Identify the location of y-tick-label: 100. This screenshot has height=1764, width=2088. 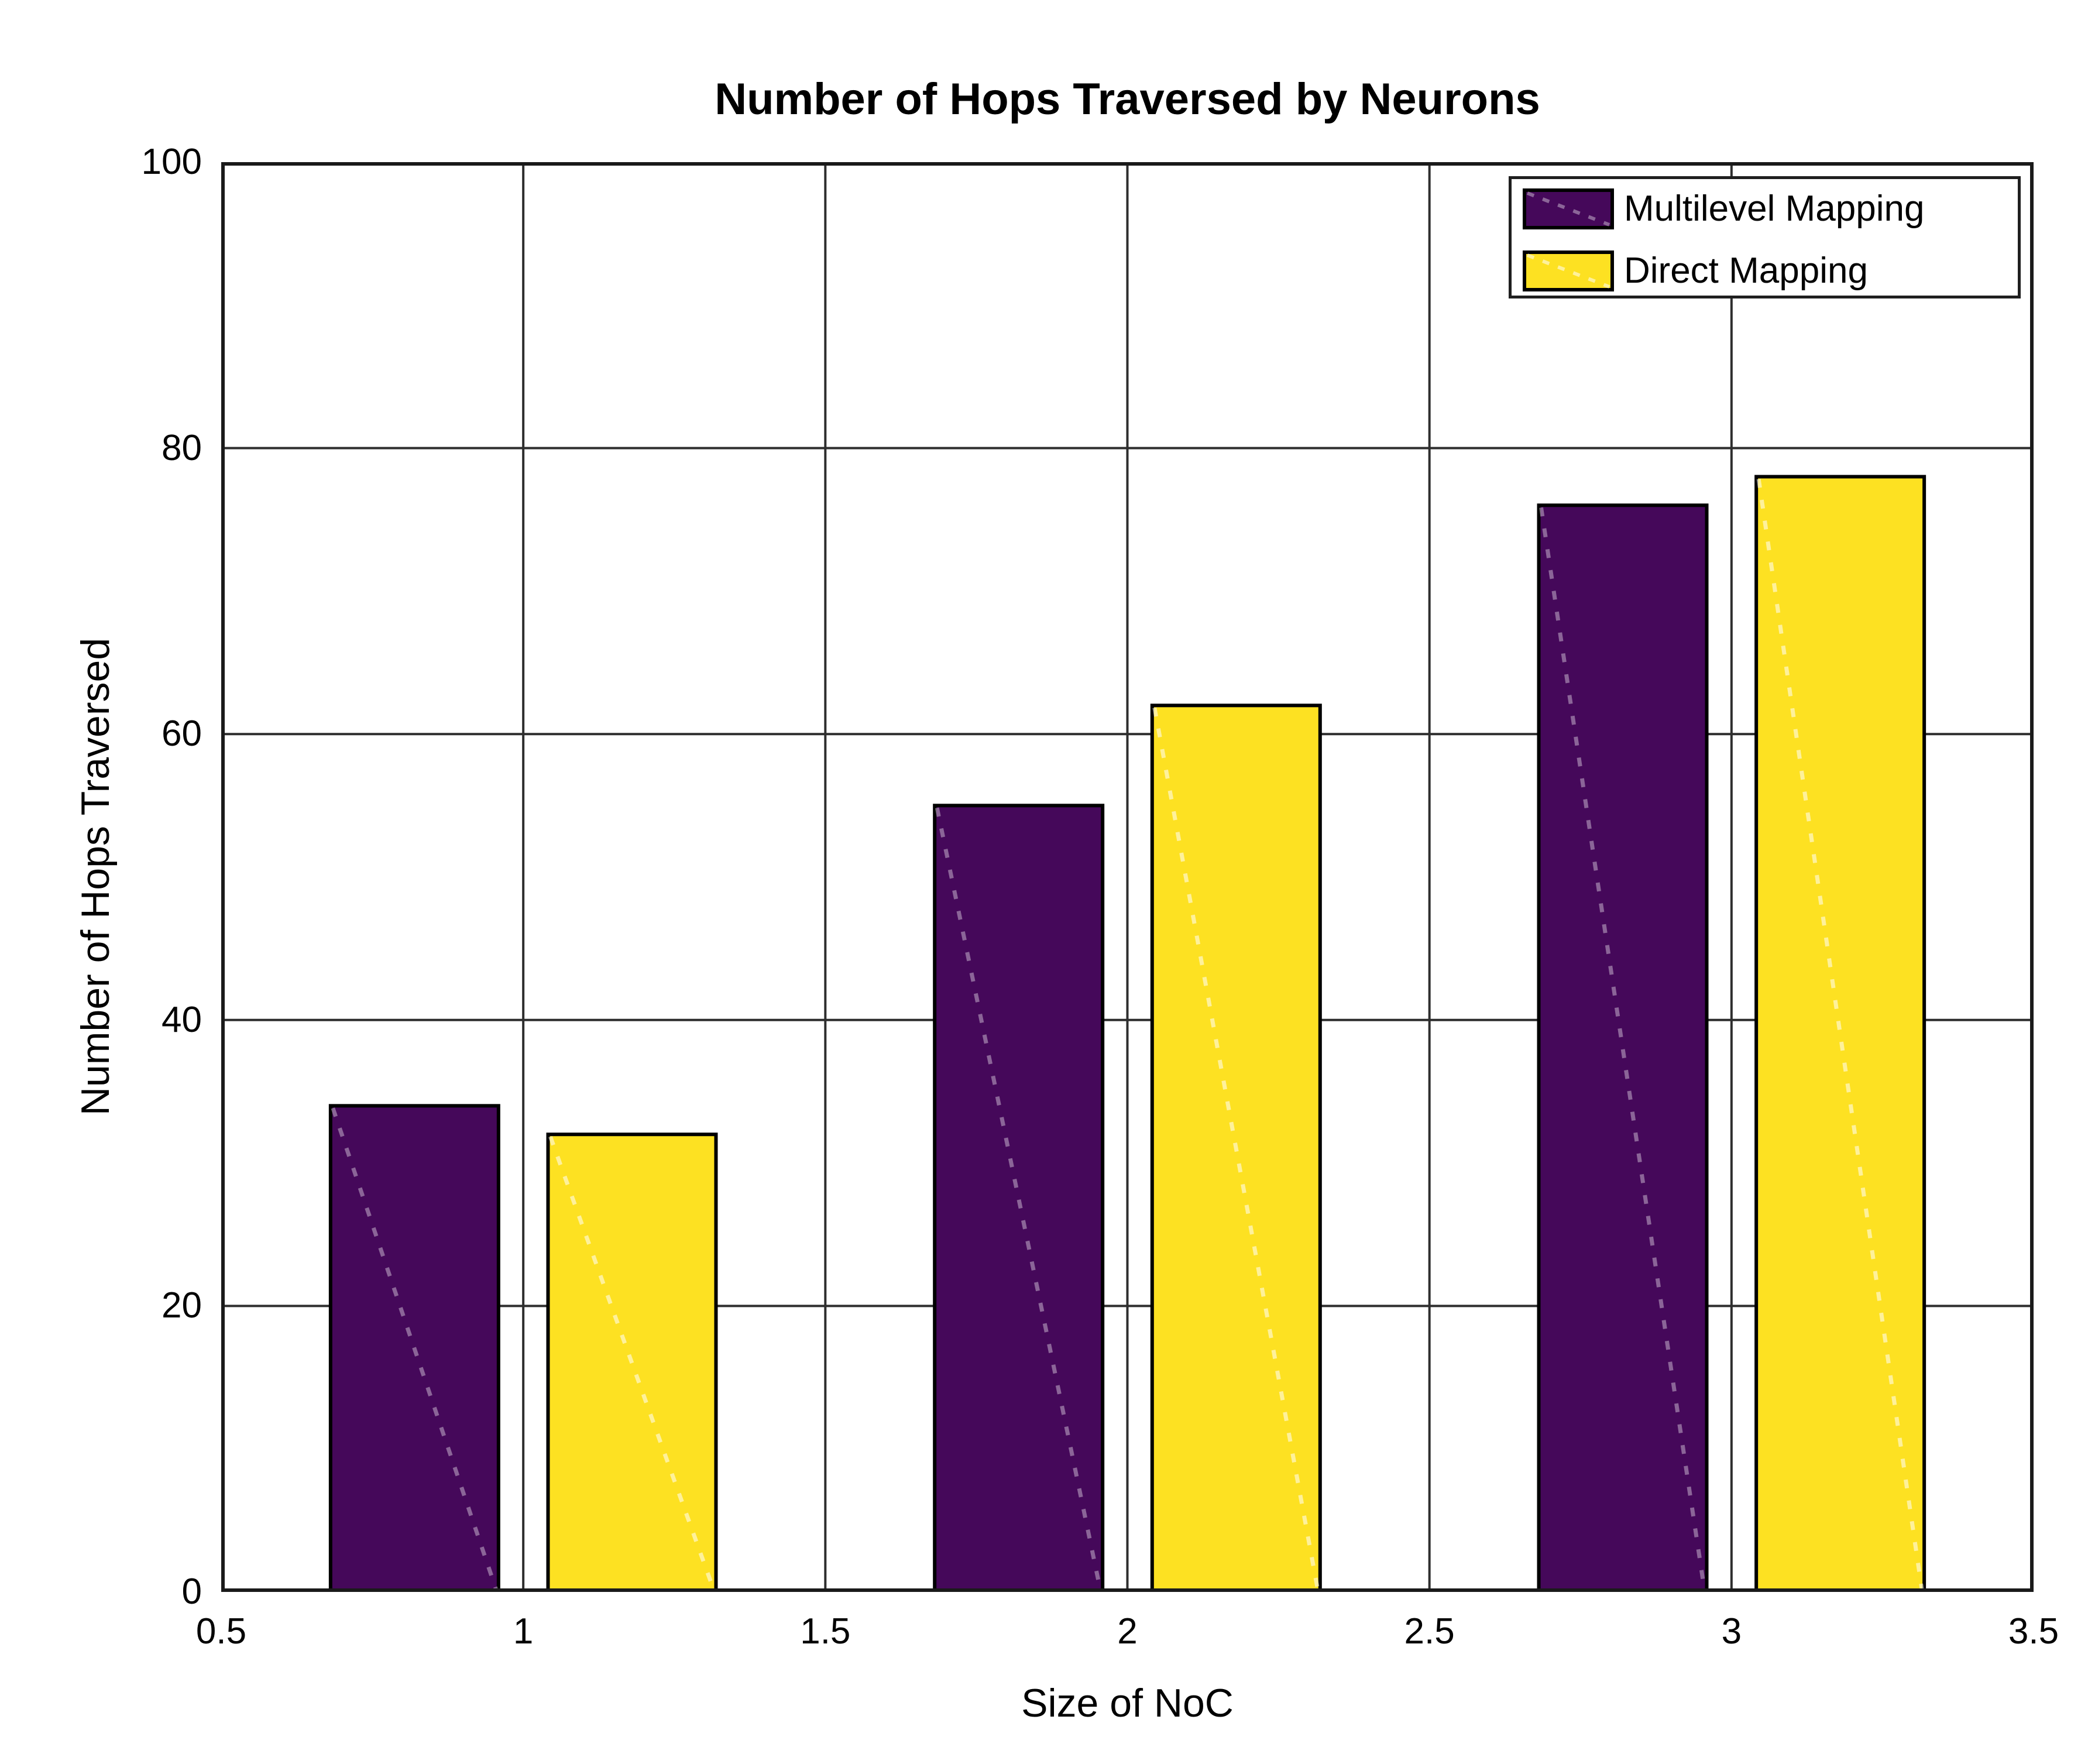
(171, 162).